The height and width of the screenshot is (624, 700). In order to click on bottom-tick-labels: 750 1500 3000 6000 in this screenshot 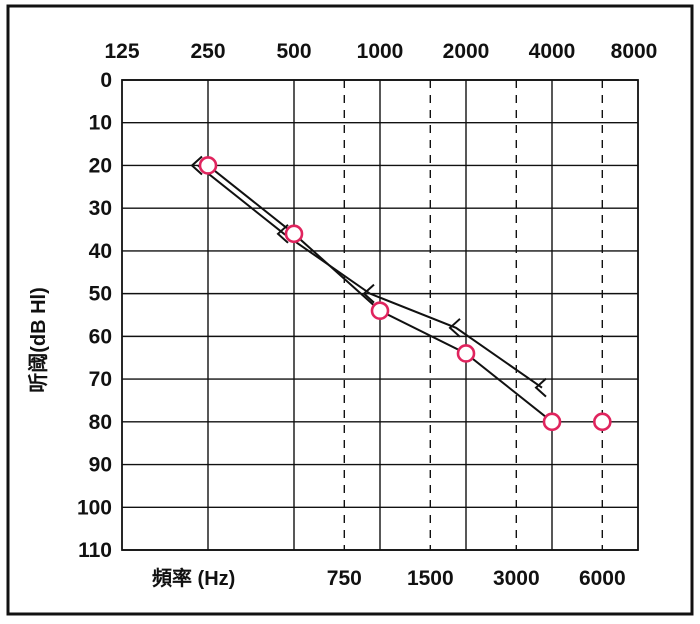, I will do `click(476, 578)`.